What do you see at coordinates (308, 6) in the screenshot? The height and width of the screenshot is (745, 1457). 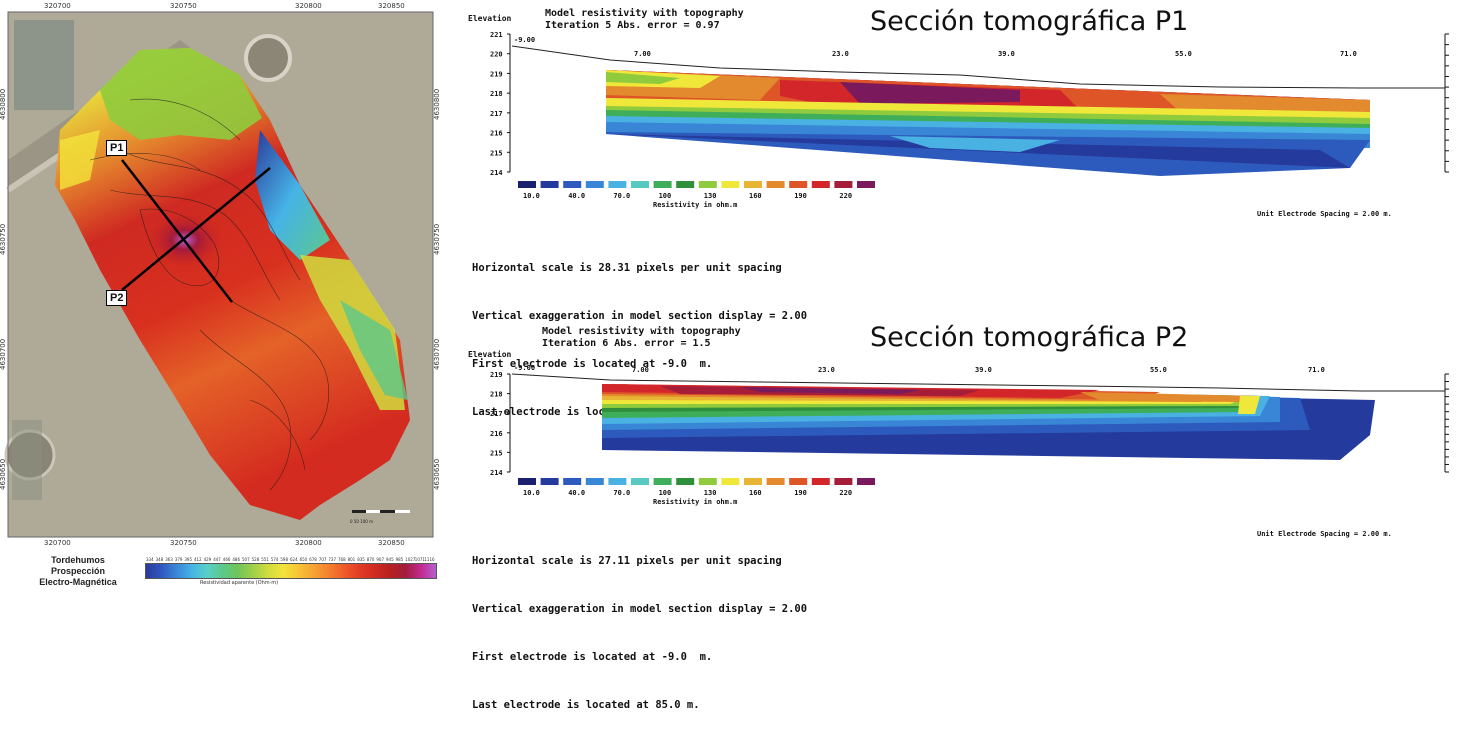 I see `map-top-coord: 320800` at bounding box center [308, 6].